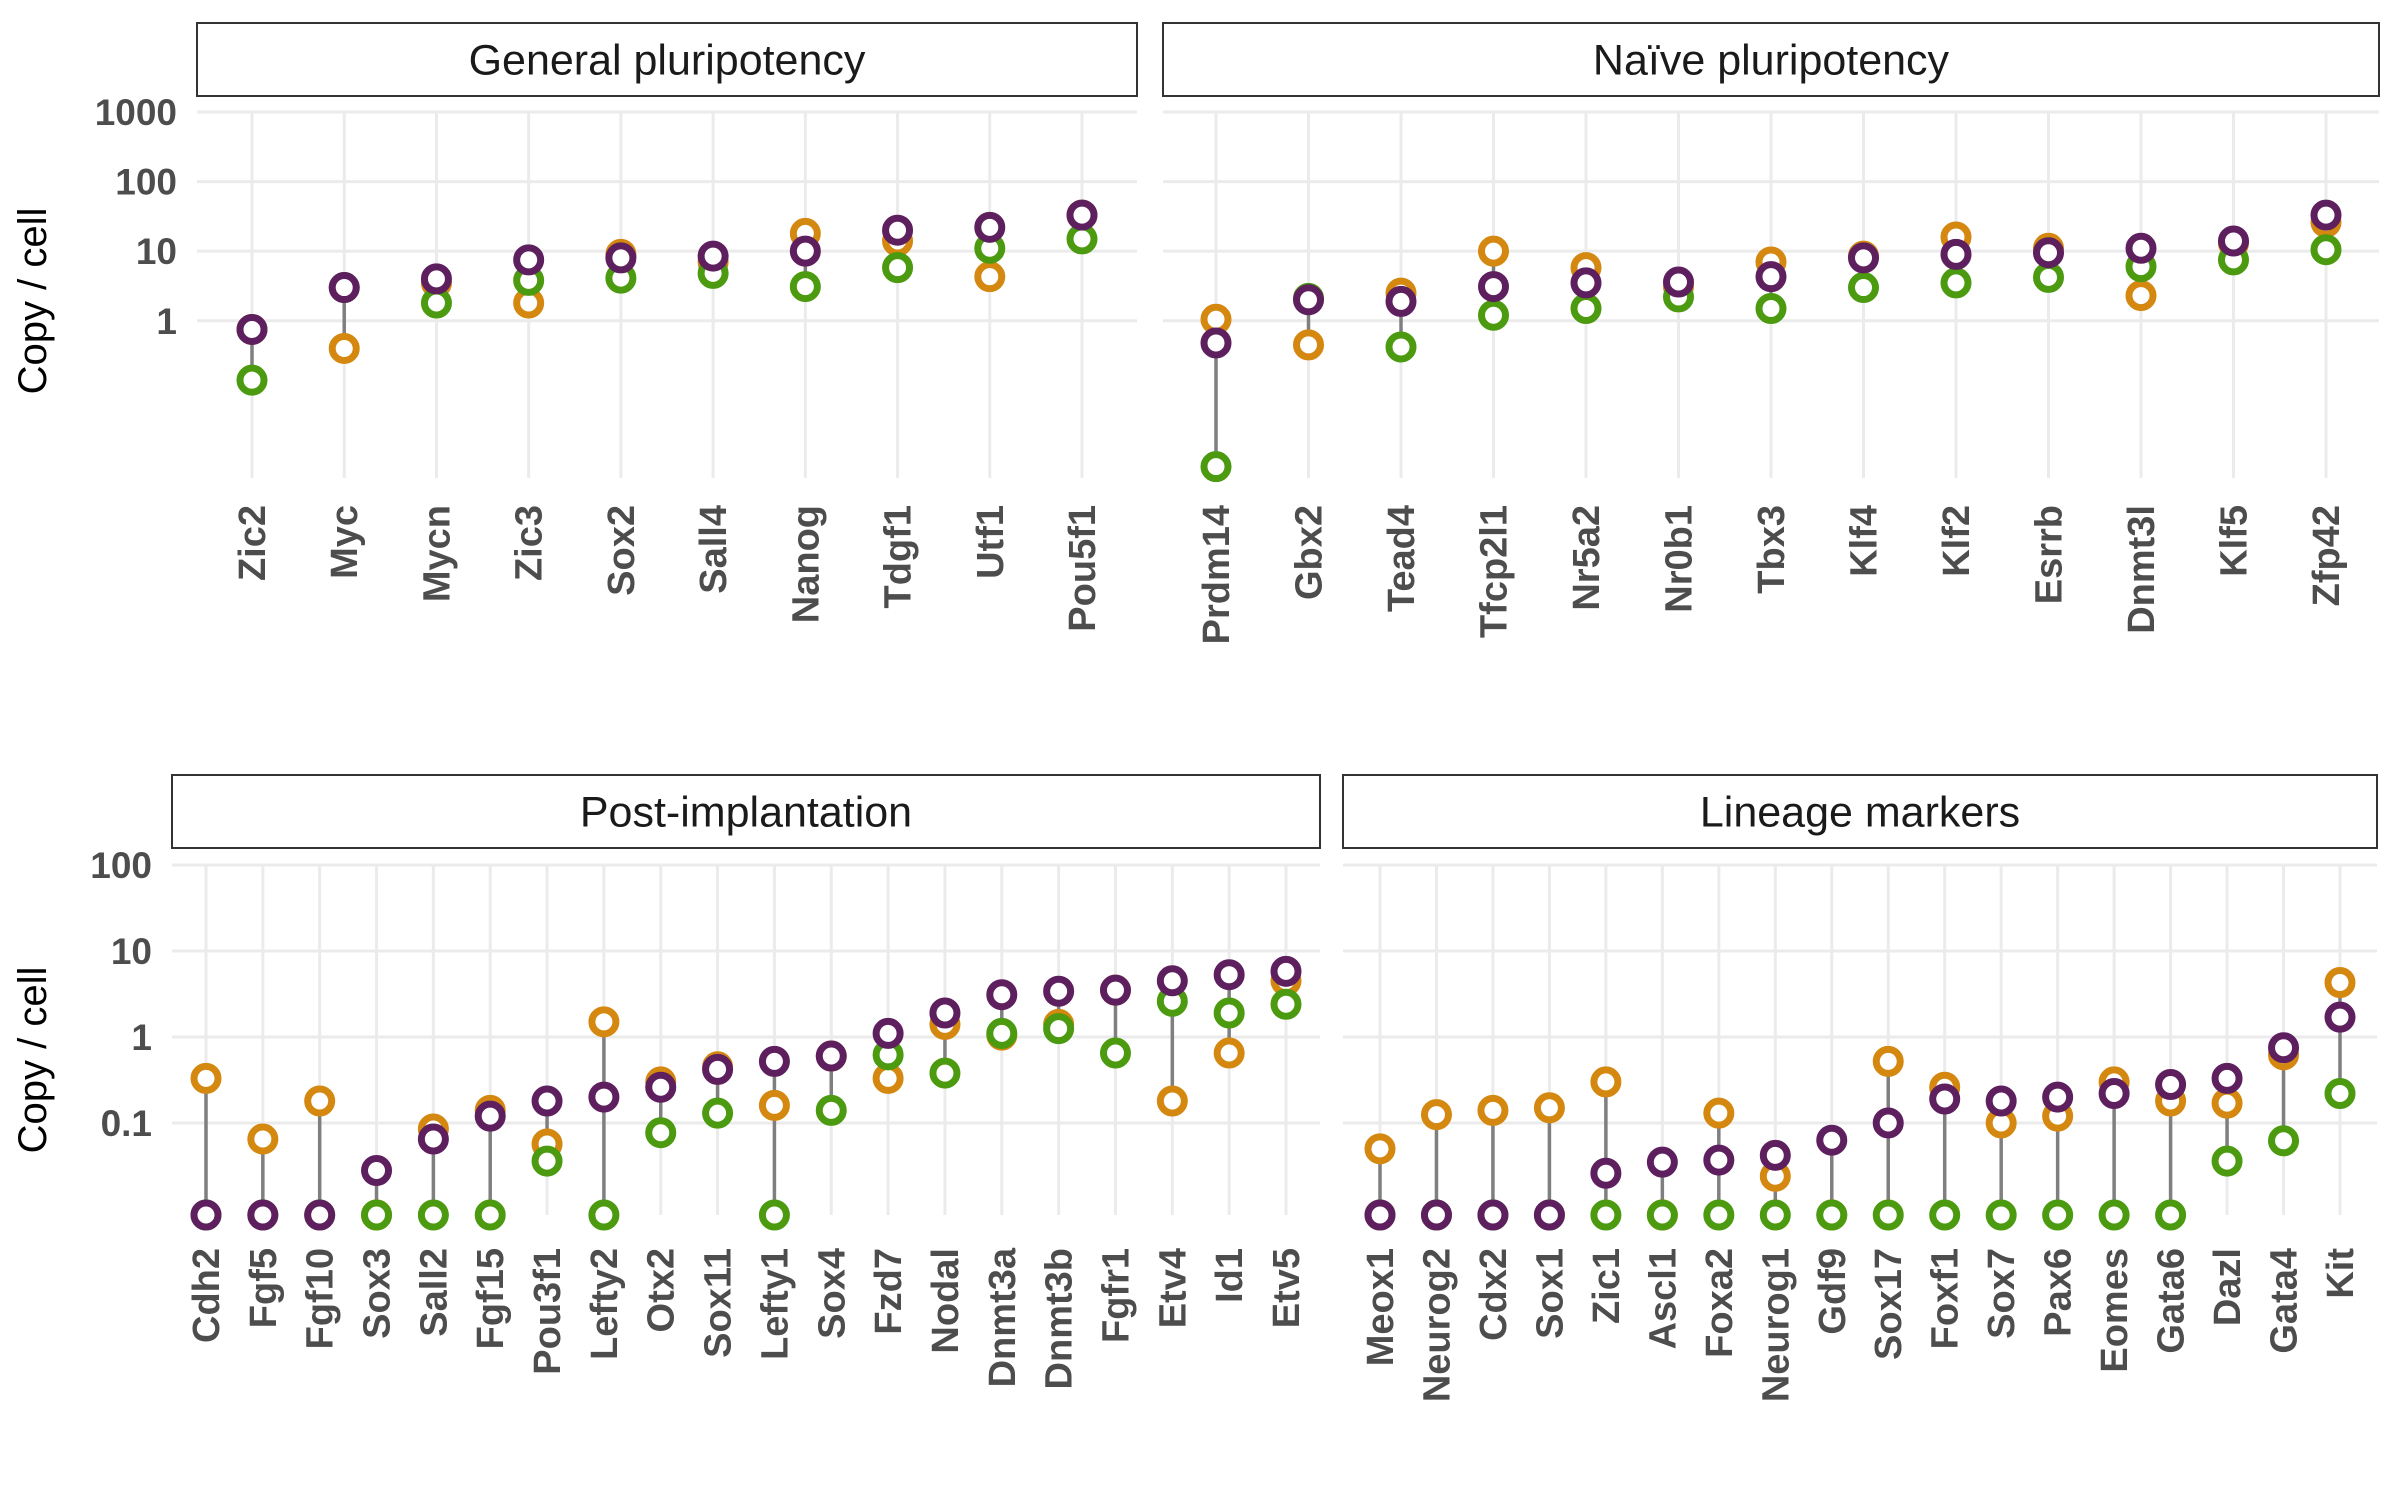 Image resolution: width=2400 pixels, height=1500 pixels. What do you see at coordinates (2002, 1293) in the screenshot?
I see `x-tick-label: Sox7` at bounding box center [2002, 1293].